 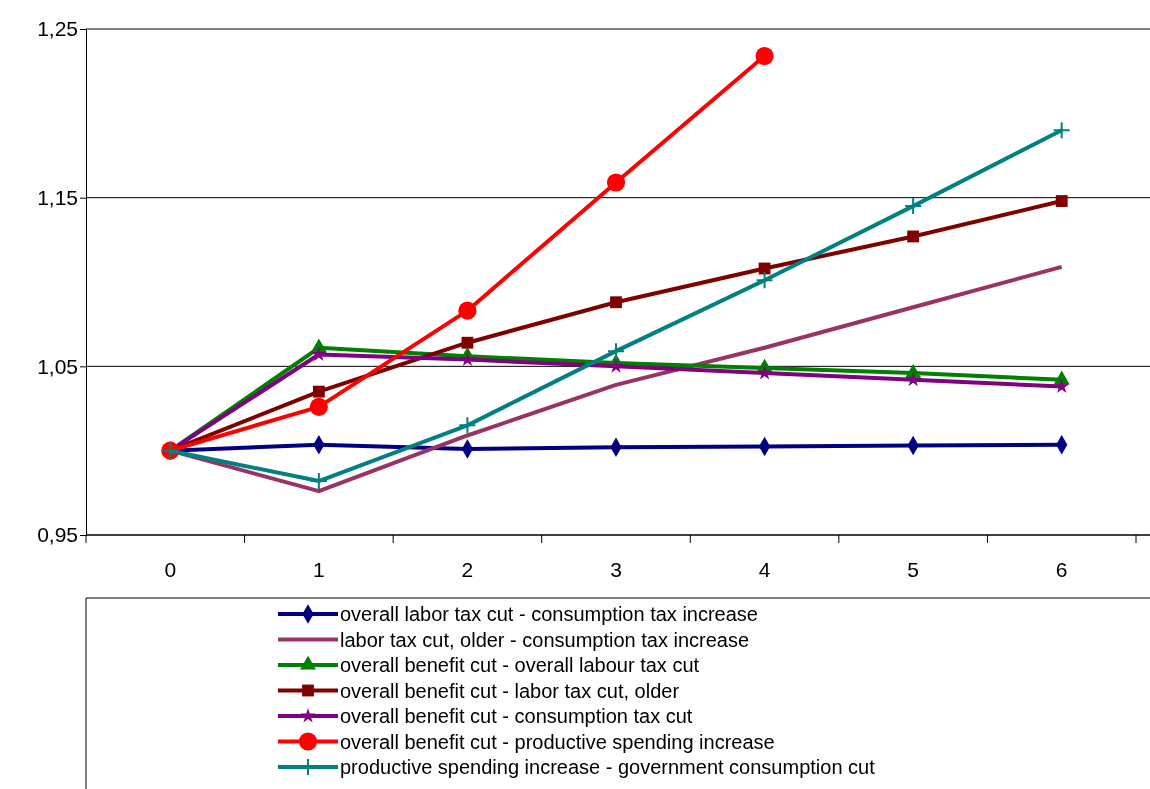 What do you see at coordinates (170, 569) in the screenshot?
I see `x-tick-label: 0` at bounding box center [170, 569].